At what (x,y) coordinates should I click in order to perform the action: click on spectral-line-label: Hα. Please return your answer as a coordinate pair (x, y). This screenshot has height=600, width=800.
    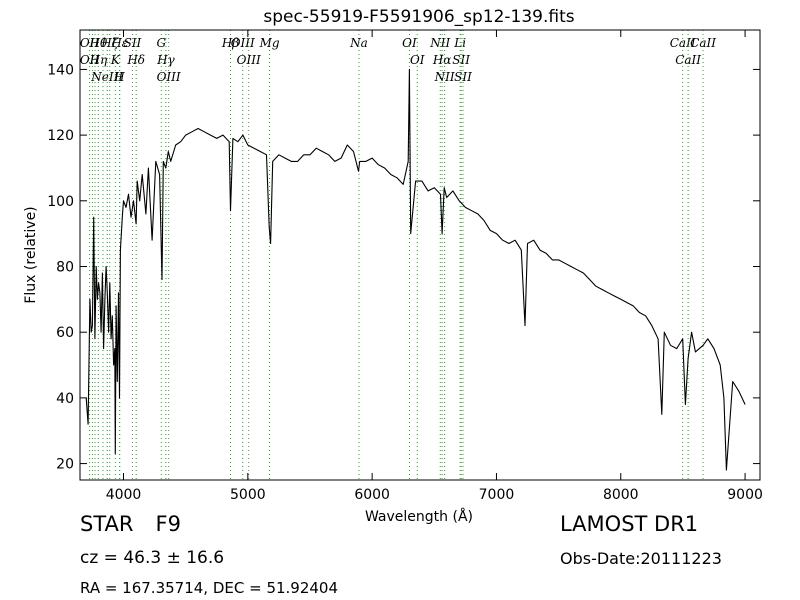
    Looking at the image, I should click on (442, 60).